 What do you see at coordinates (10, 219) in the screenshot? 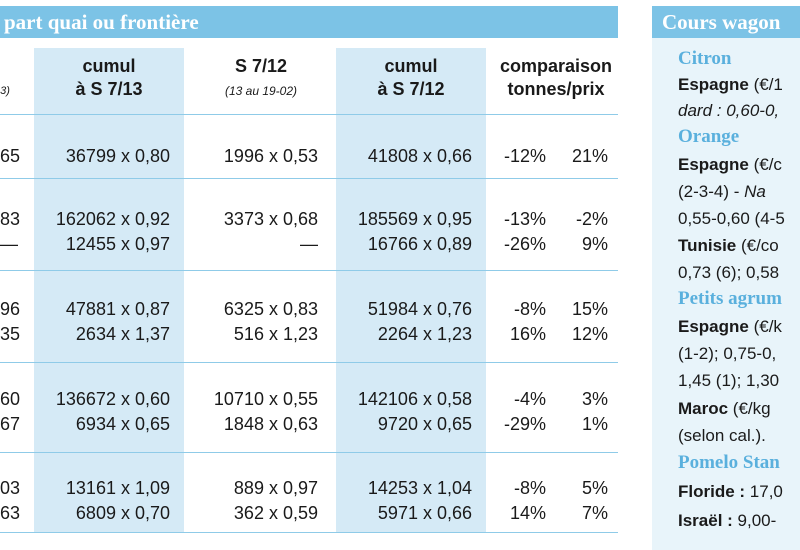
I see `table-cell-partial: 83` at bounding box center [10, 219].